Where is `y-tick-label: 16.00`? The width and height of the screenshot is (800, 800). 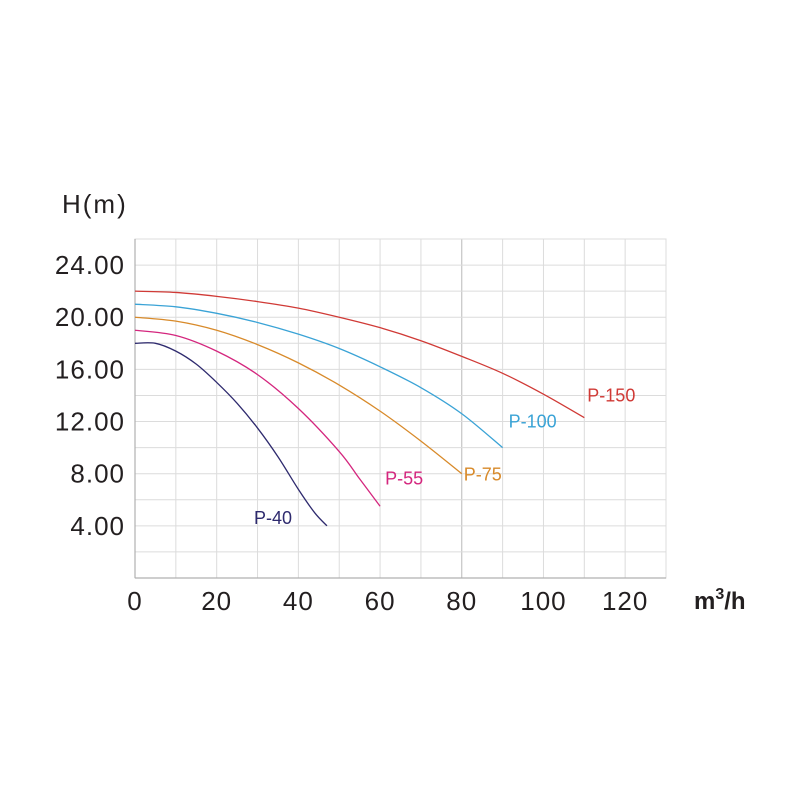 y-tick-label: 16.00 is located at coordinates (90, 369).